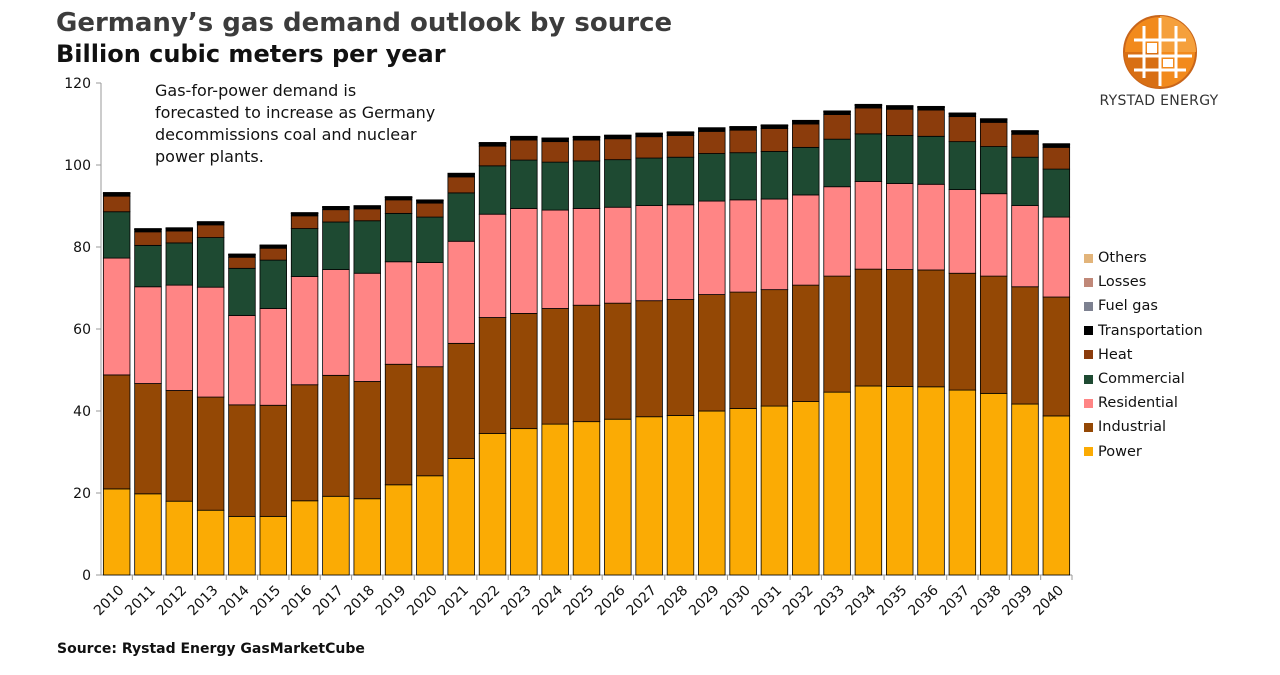  What do you see at coordinates (297, 600) in the screenshot?
I see `x-tick-label: 2016` at bounding box center [297, 600].